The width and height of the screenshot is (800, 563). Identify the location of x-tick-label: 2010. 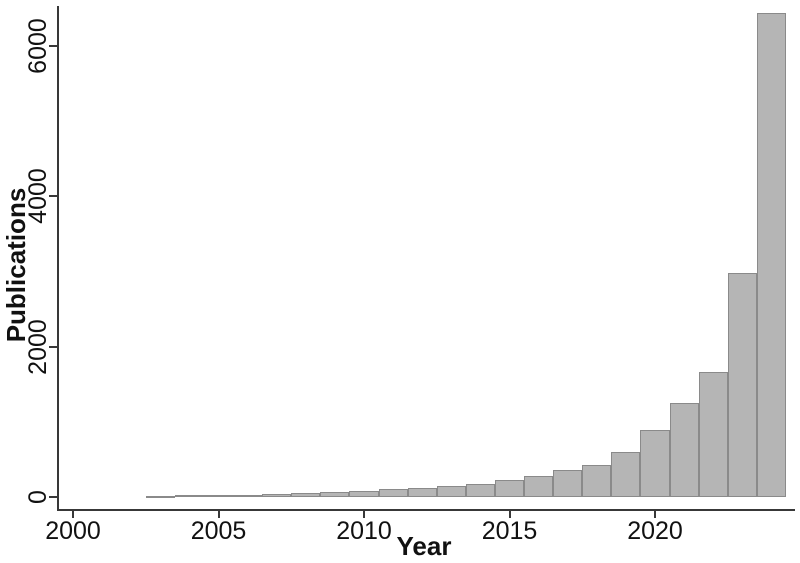
(364, 531).